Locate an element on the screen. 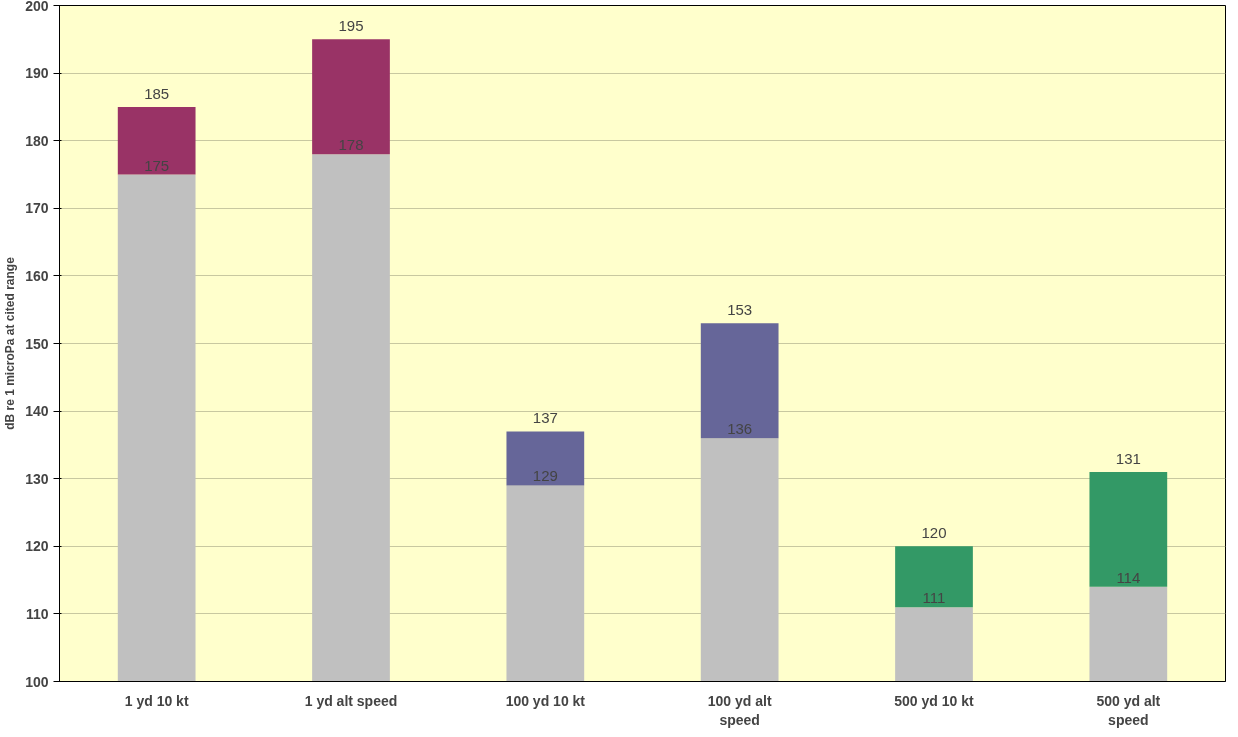 Image resolution: width=1238 pixels, height=737 pixels. y-tick-label: 140 is located at coordinates (37, 411).